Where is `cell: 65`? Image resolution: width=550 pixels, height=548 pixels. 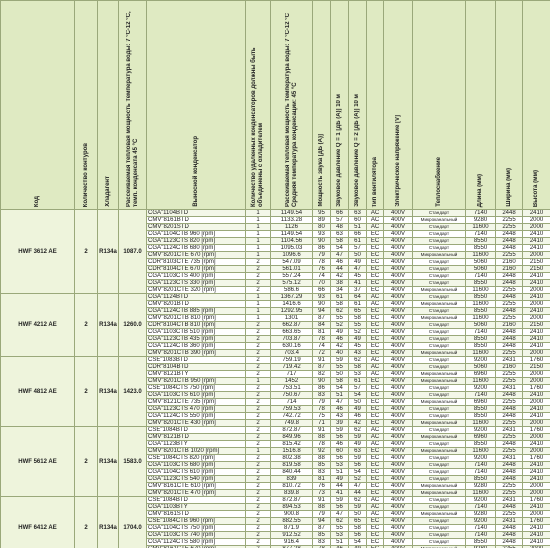
cell: 65 is located at coordinates (357, 521).